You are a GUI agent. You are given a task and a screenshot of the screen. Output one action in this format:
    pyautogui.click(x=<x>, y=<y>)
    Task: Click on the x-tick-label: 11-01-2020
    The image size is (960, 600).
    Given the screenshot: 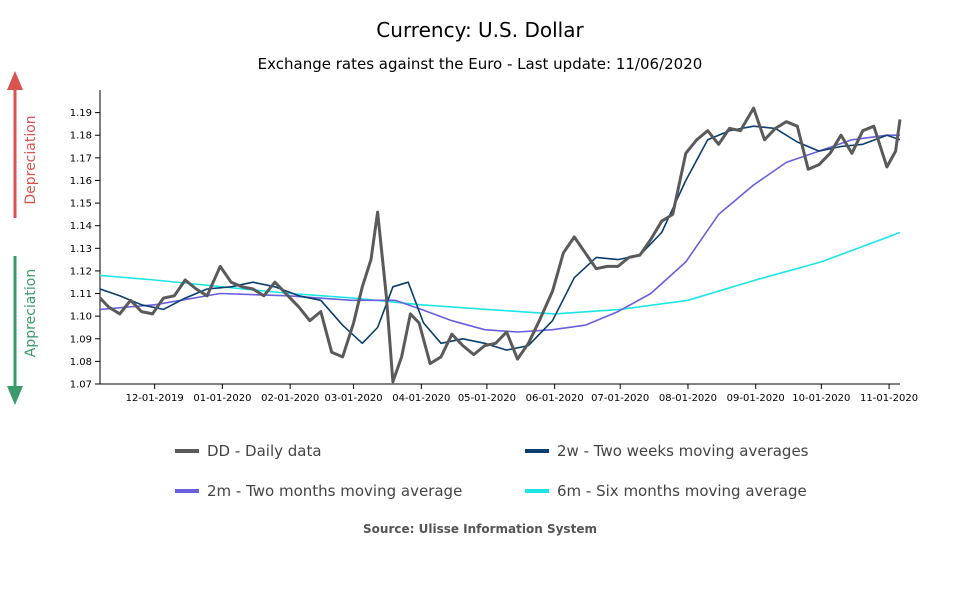 What is the action you would take?
    pyautogui.click(x=889, y=398)
    